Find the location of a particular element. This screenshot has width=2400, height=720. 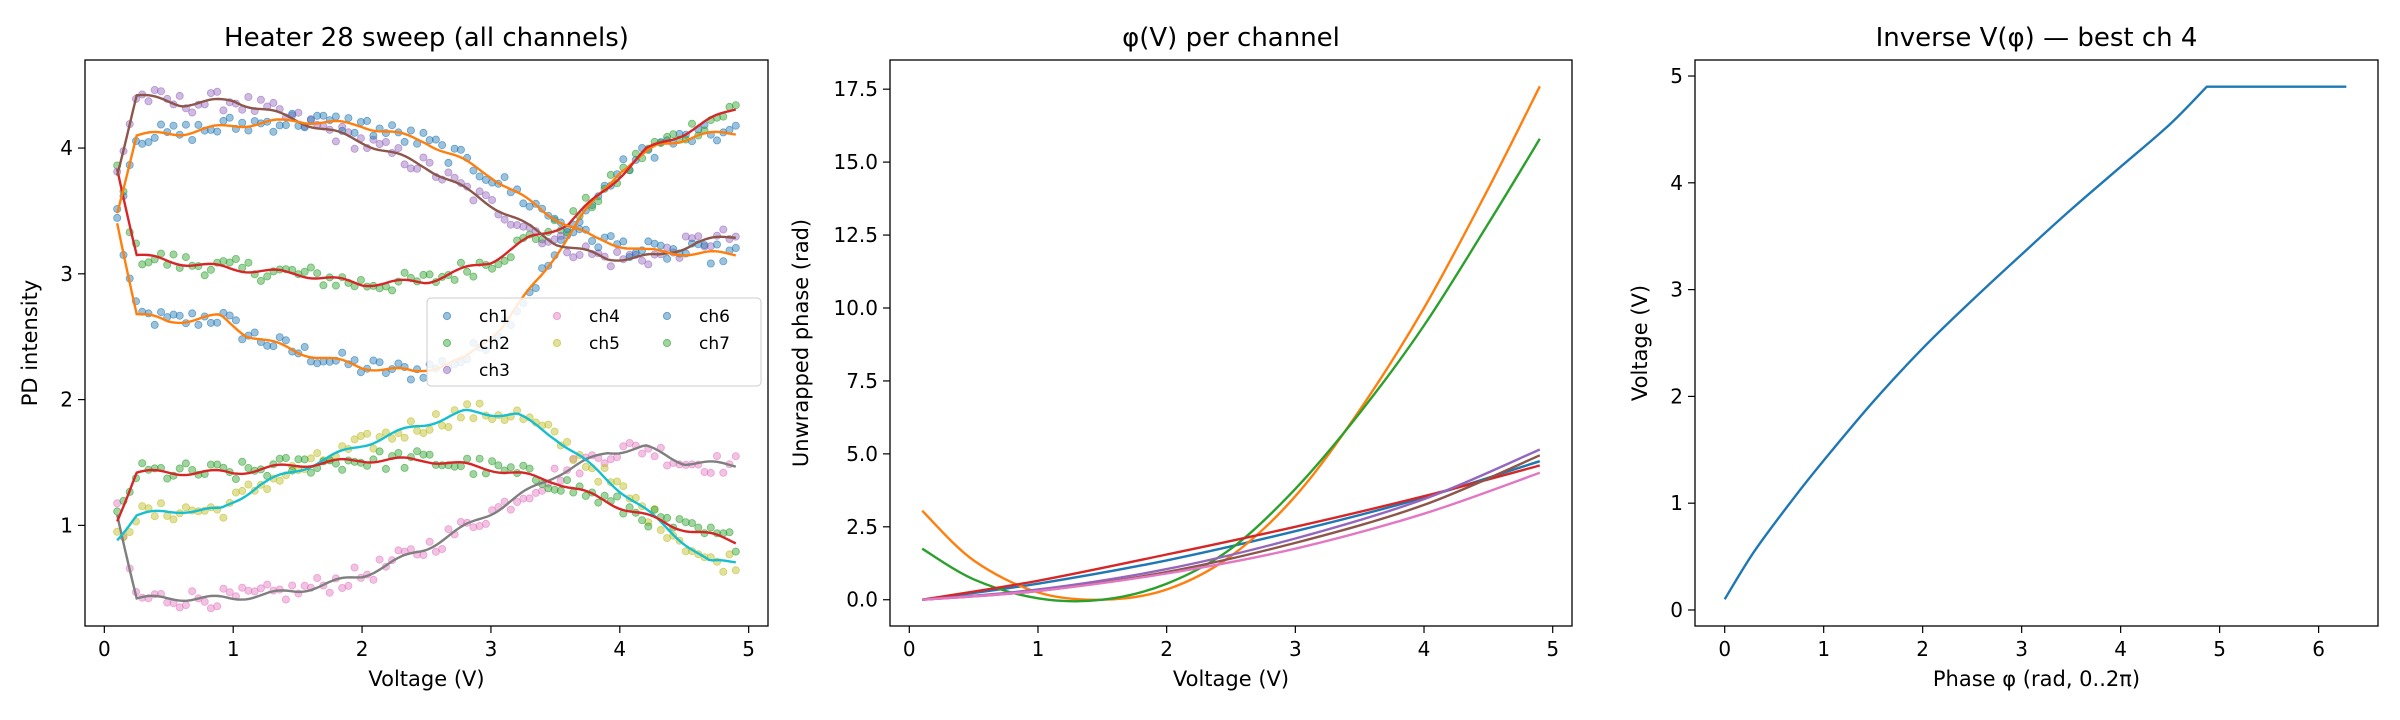

fit-line-ch6 is located at coordinates (426, 187).